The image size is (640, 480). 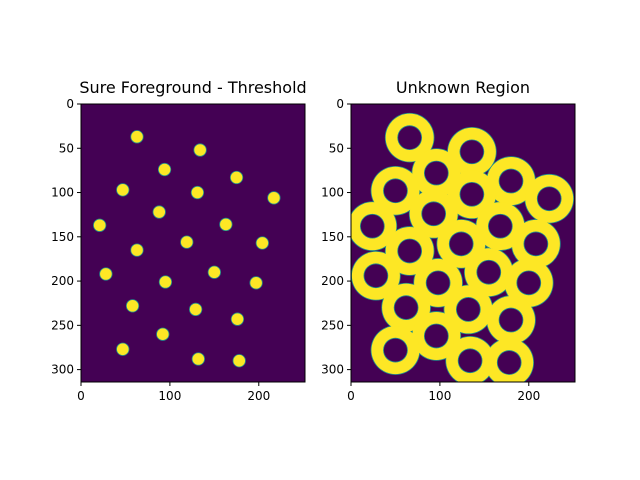 I want to click on foreground-title: Sure Foreground - Threshold, so click(x=192, y=87).